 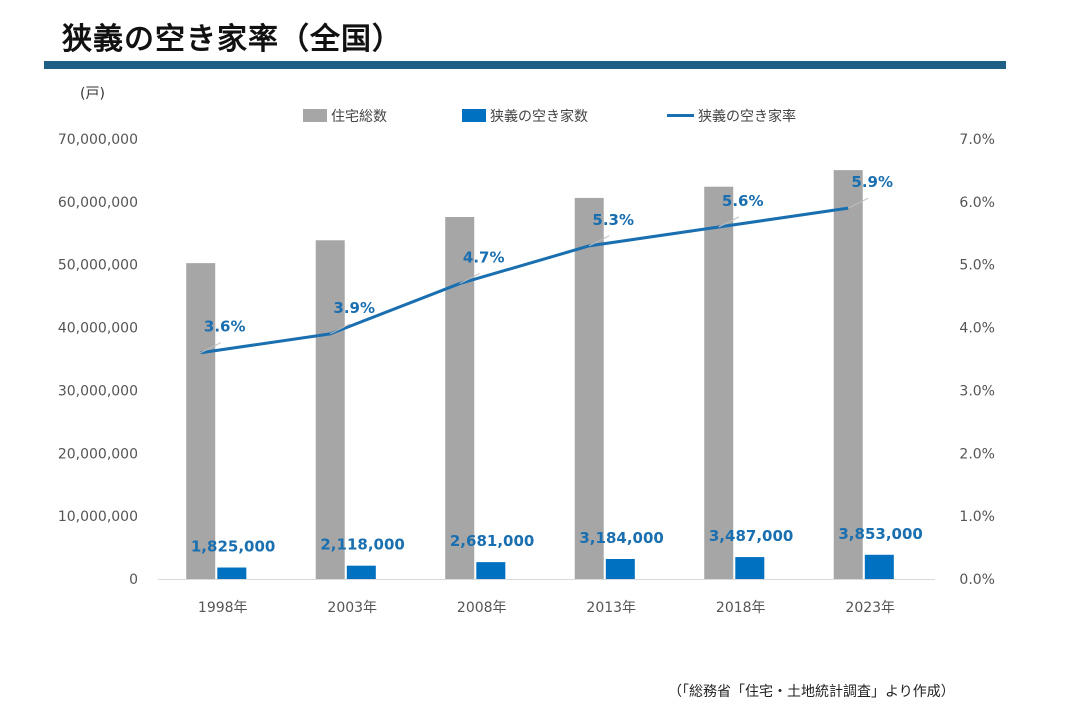 What do you see at coordinates (98, 517) in the screenshot?
I see `left-tick-label: 10,000,000` at bounding box center [98, 517].